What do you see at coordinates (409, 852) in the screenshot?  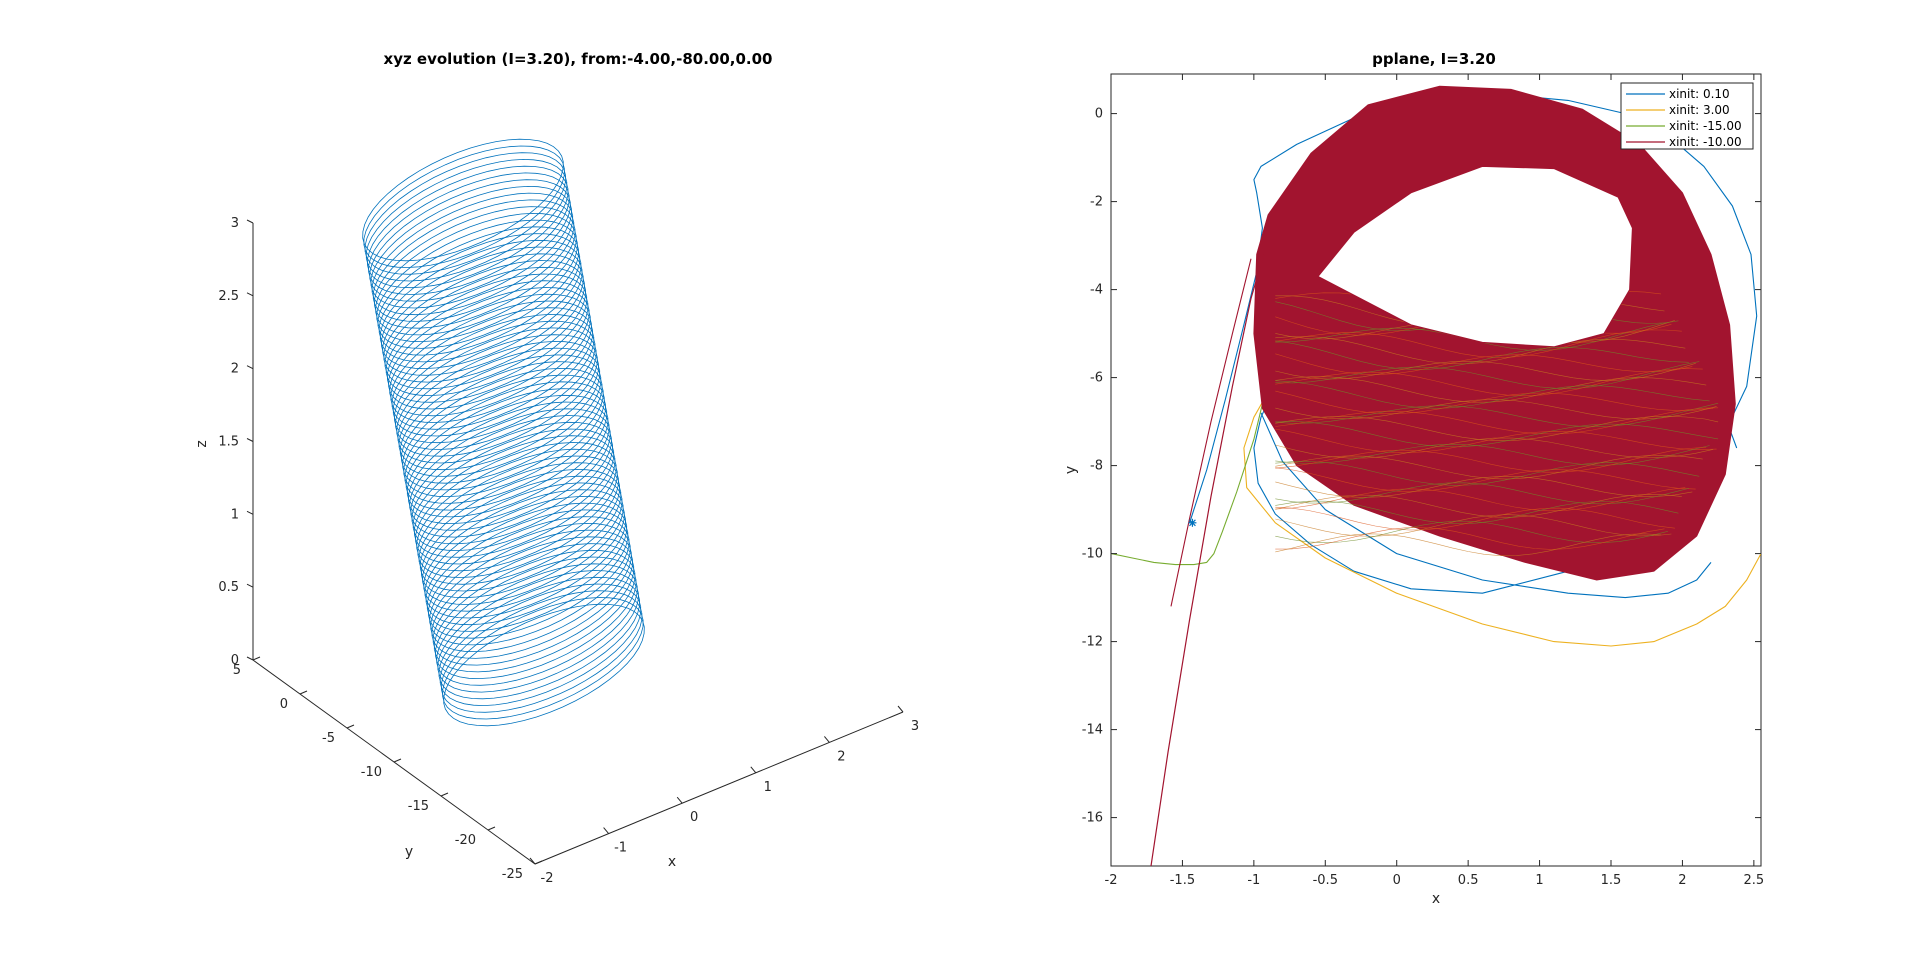 I see `plot3d-ylabel: y` at bounding box center [409, 852].